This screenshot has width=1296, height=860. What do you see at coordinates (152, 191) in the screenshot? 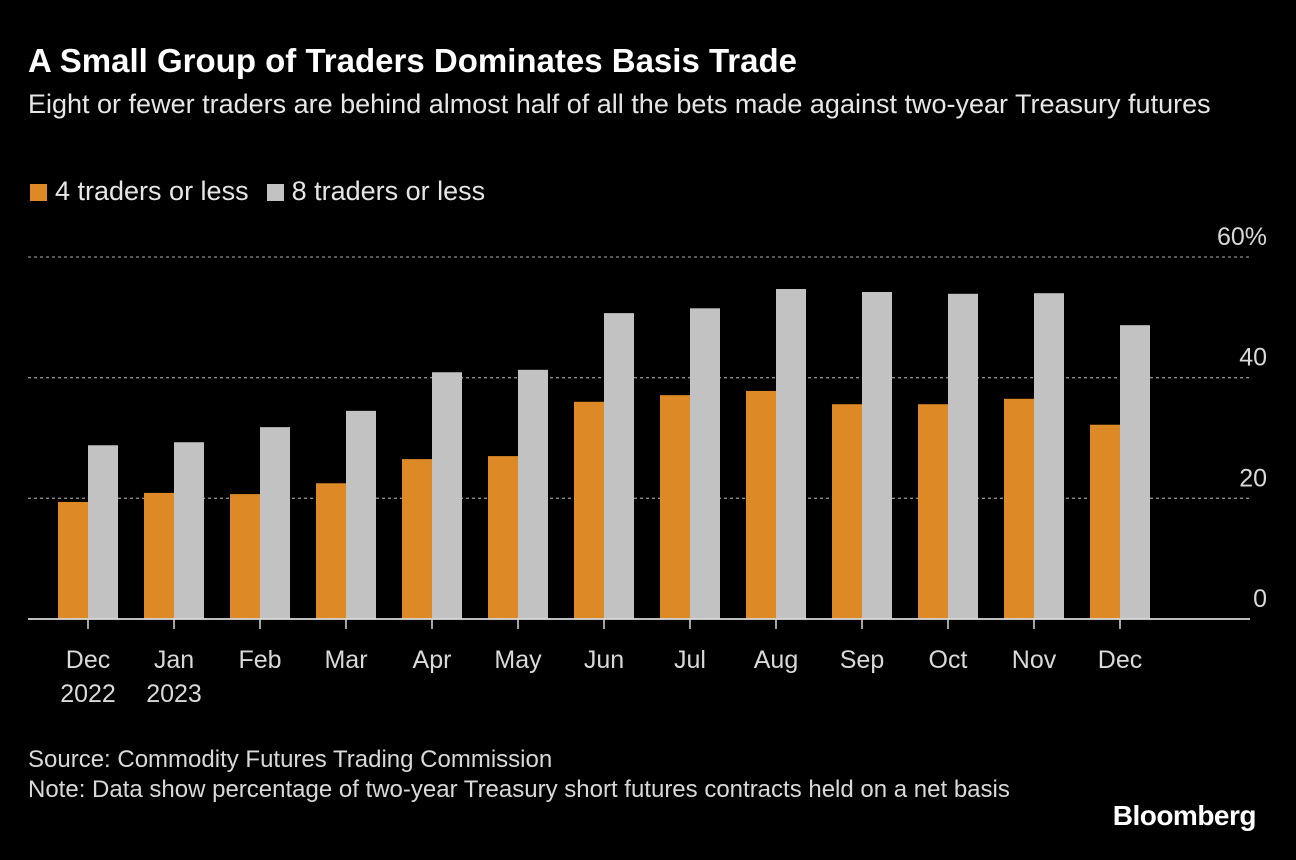
I see `legend-label: 4 traders or less` at bounding box center [152, 191].